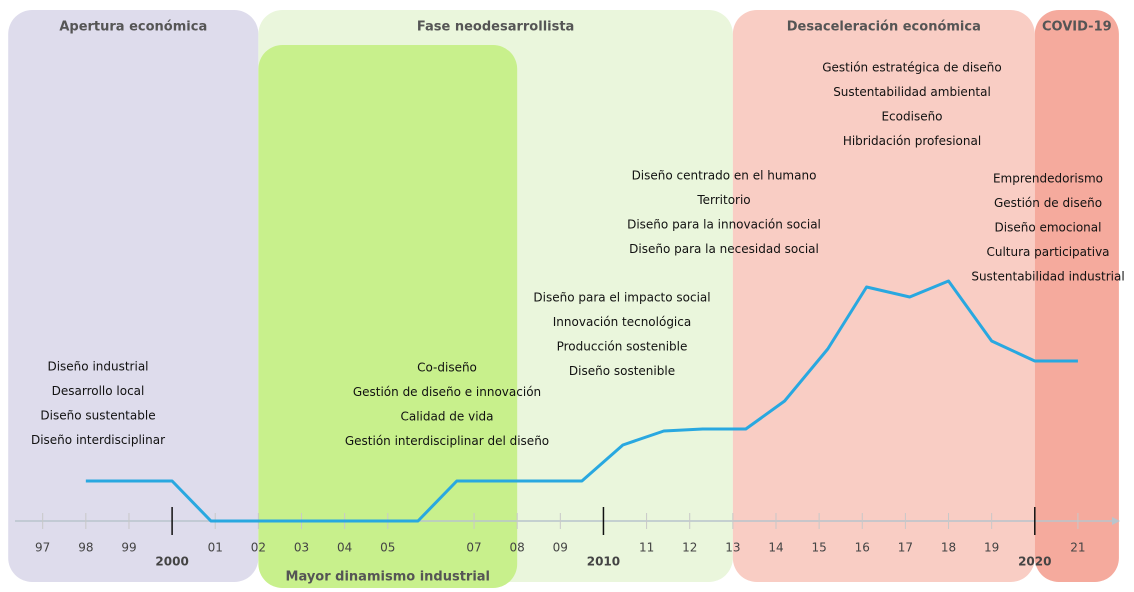 The image size is (1134, 592). What do you see at coordinates (1048, 179) in the screenshot?
I see `term: Emprendedorismo` at bounding box center [1048, 179].